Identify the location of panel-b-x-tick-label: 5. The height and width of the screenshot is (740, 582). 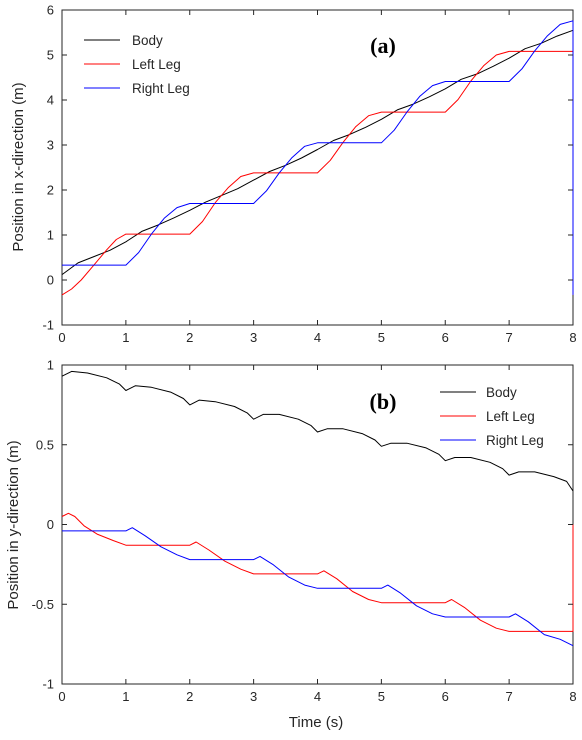
(381, 696).